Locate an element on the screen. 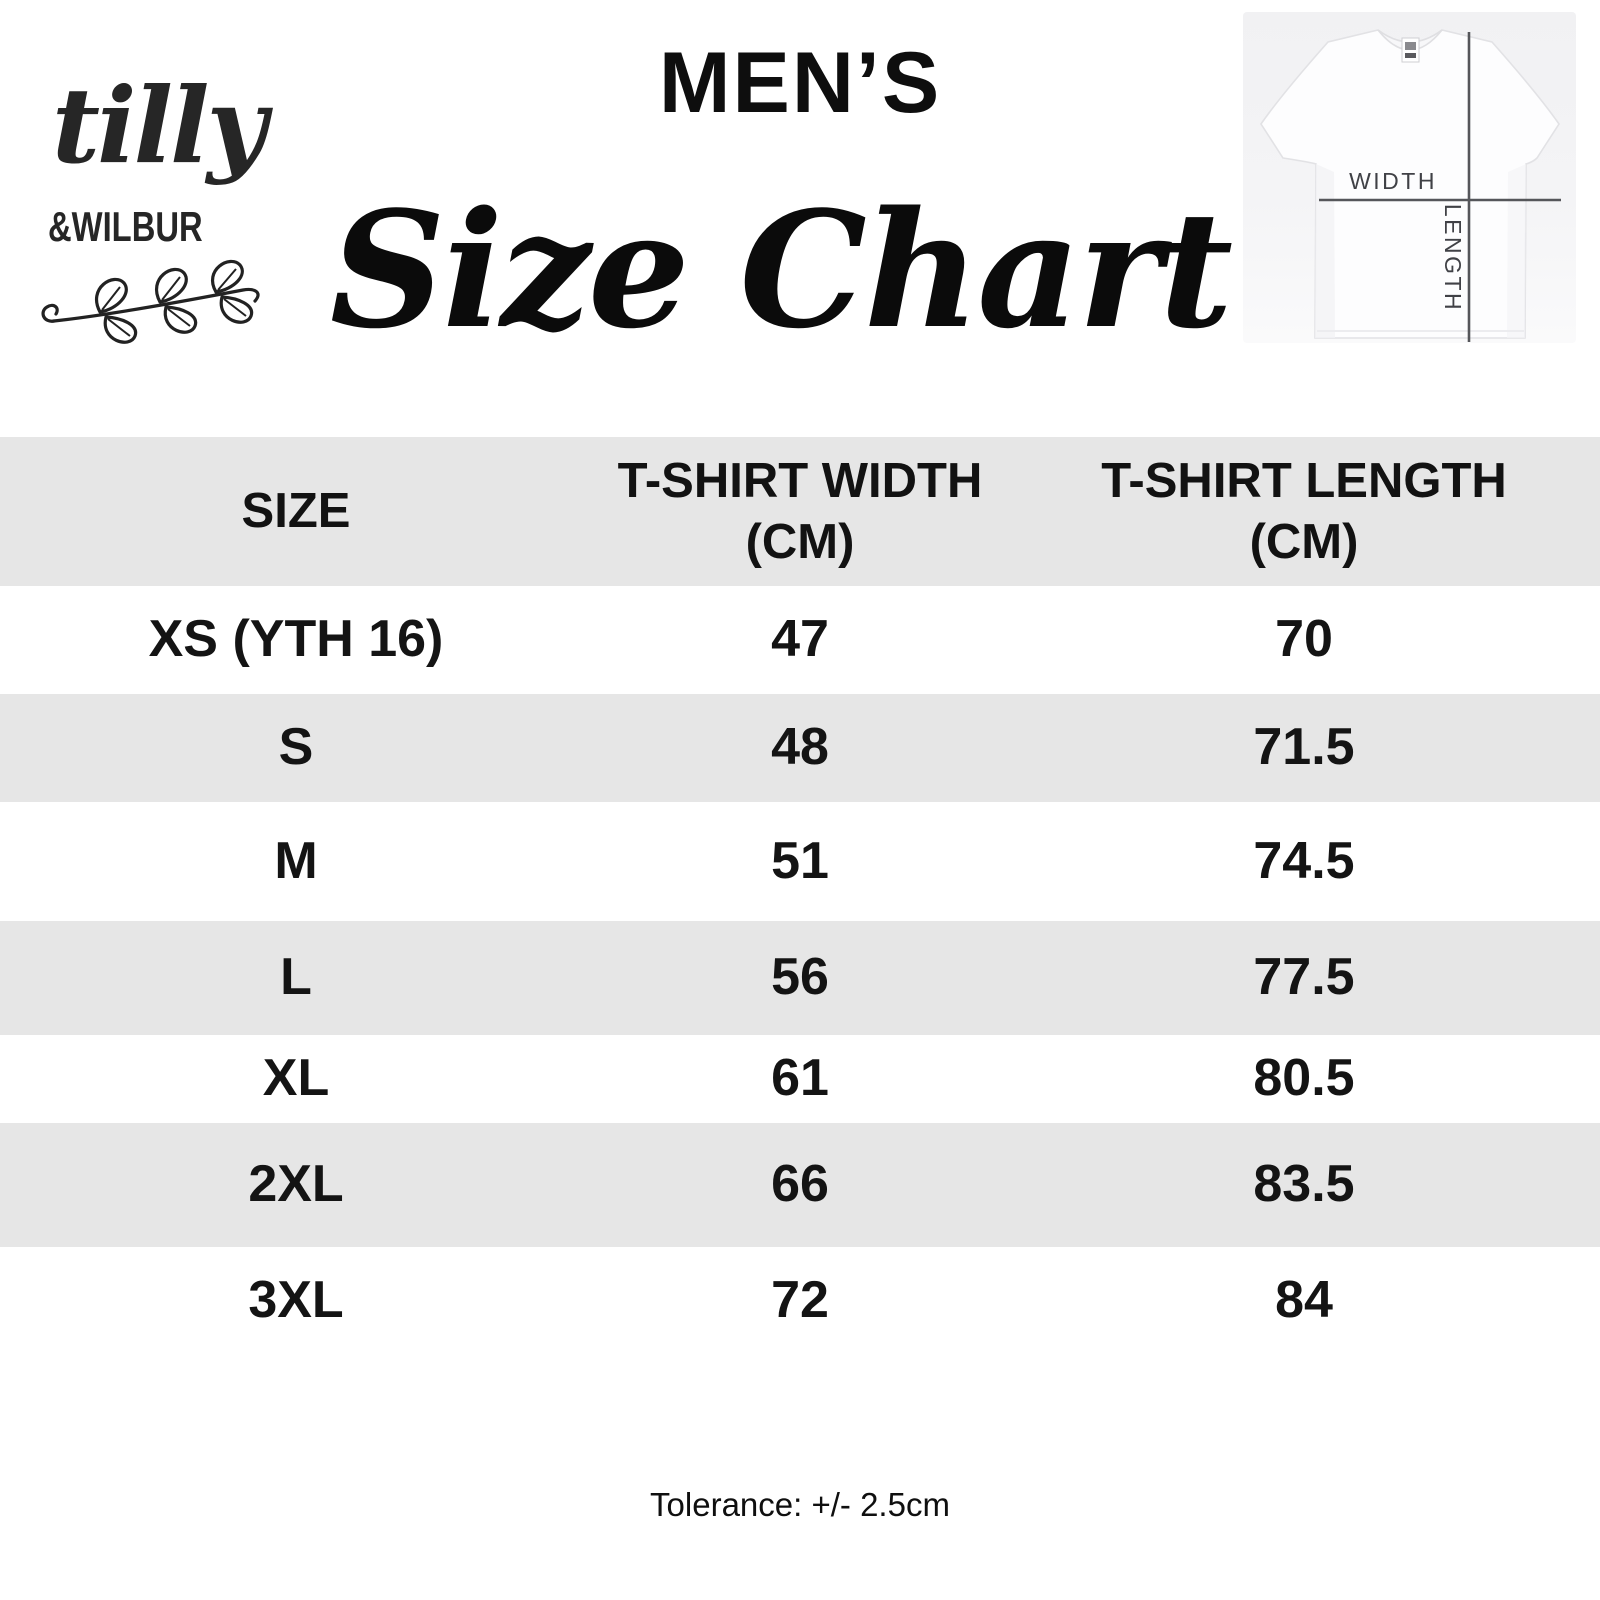  column-header-width: T-SHIRT WIDTH (CM) is located at coordinates (800, 511).